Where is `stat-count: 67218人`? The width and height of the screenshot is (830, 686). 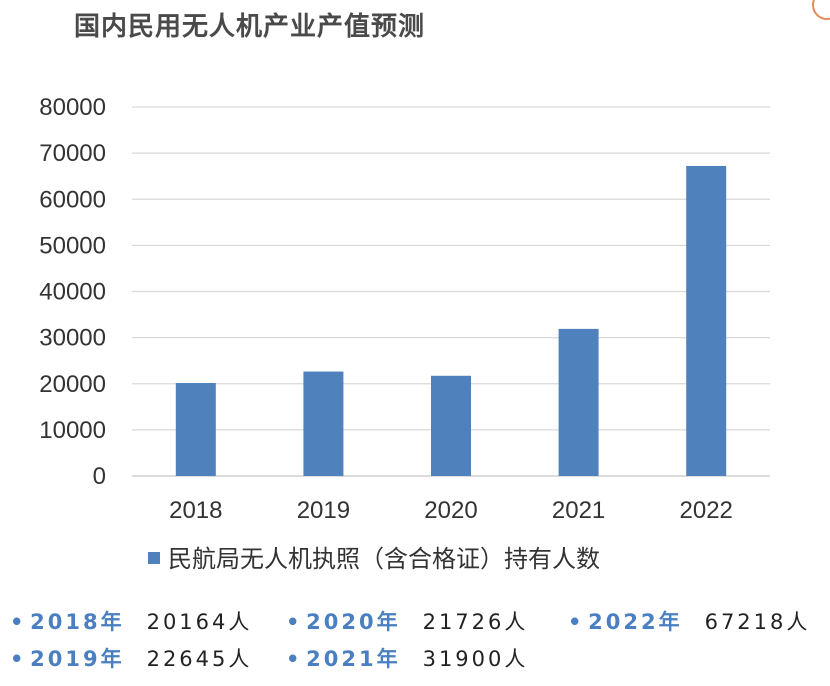 stat-count: 67218人 is located at coordinates (757, 622).